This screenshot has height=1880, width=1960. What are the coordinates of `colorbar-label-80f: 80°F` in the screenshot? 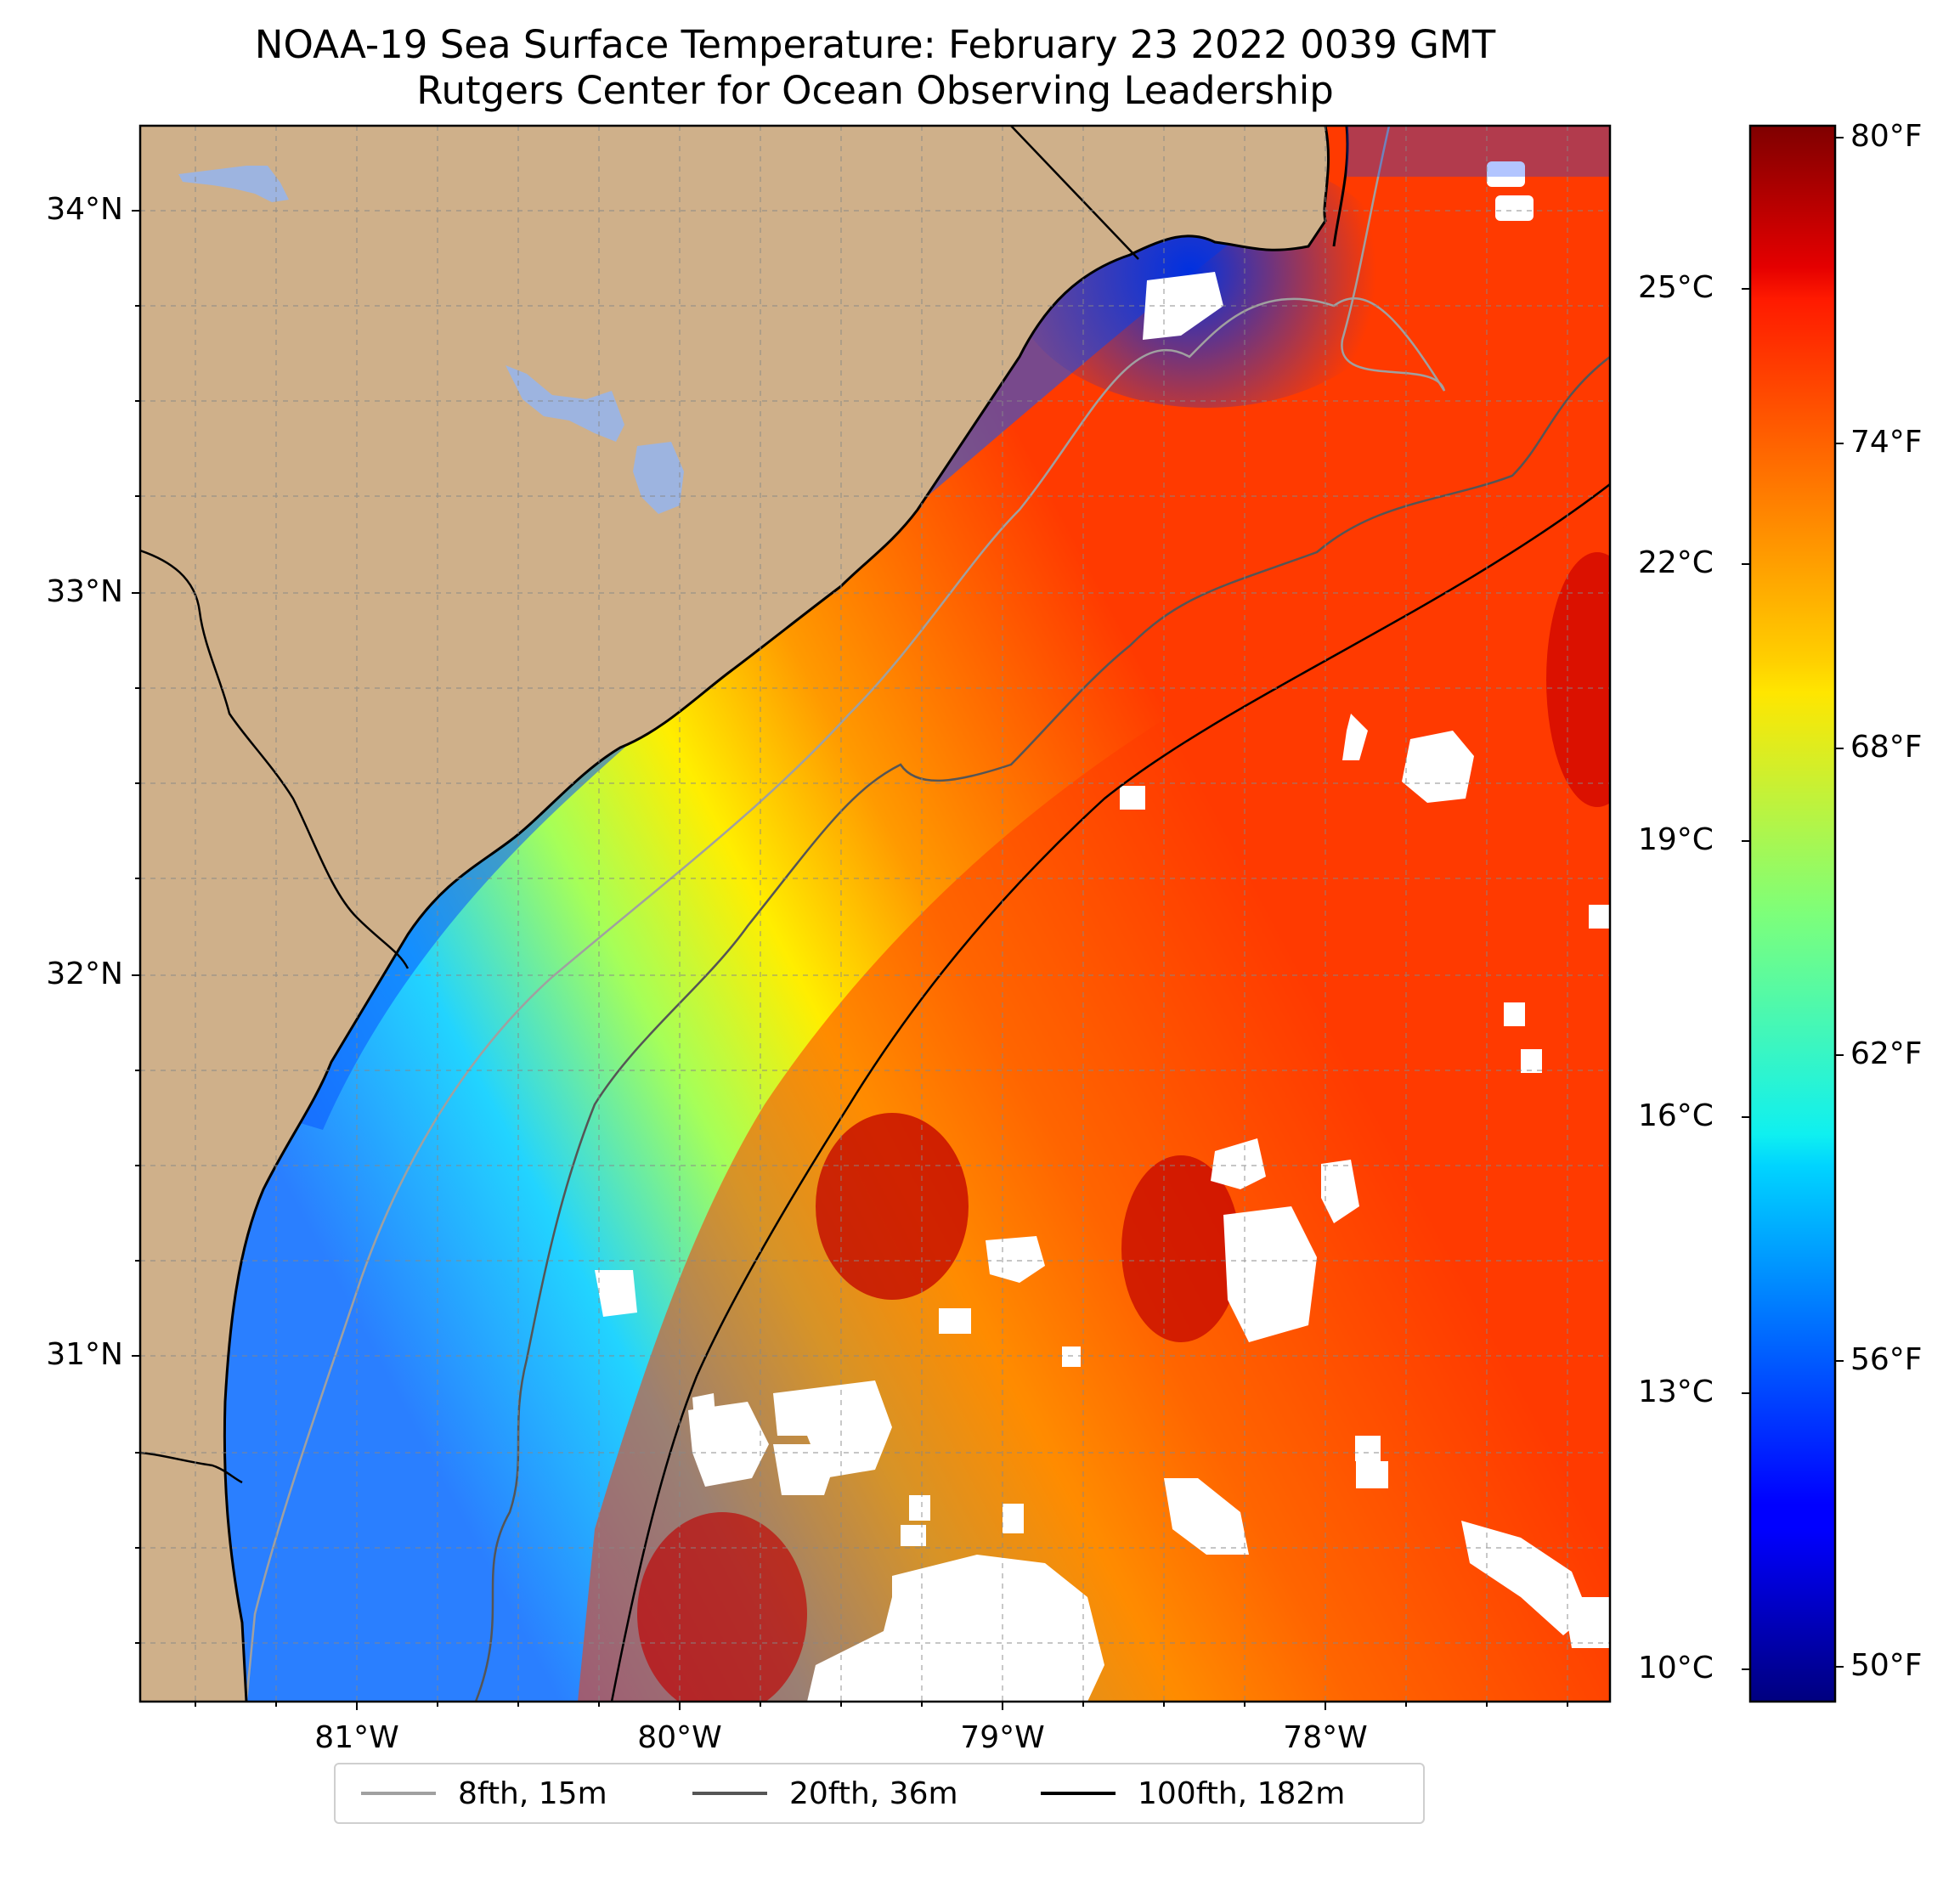 It's located at (1887, 136).